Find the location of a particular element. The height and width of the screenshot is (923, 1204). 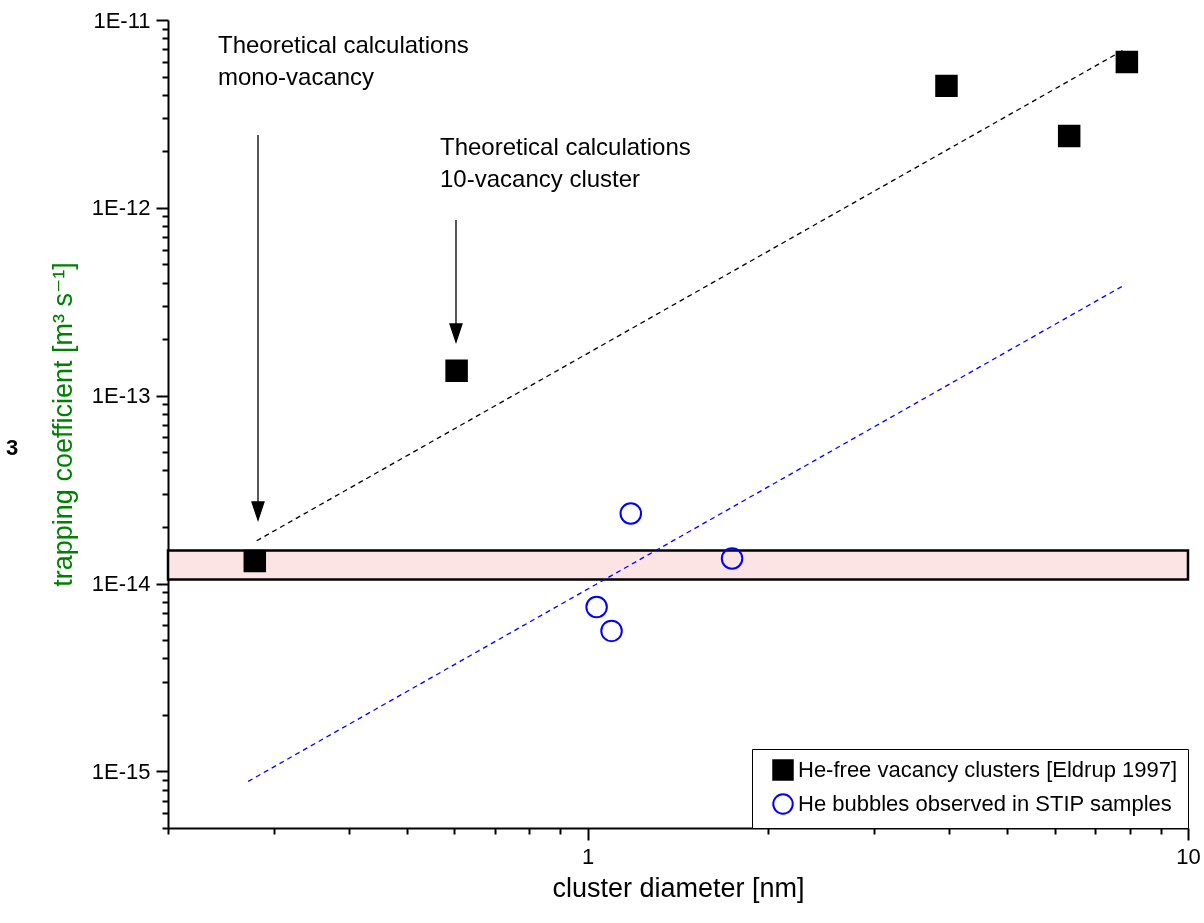

y-tick-label: 1E-14 is located at coordinates (121, 584).